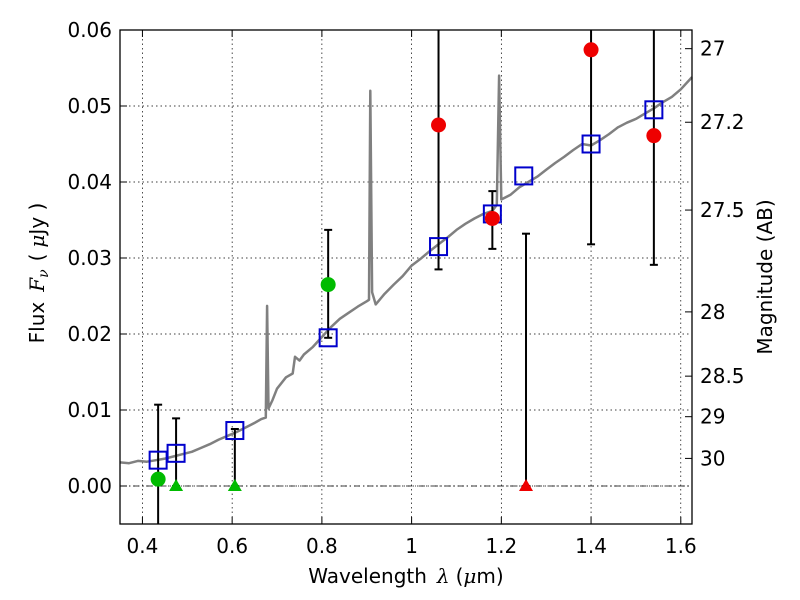 The width and height of the screenshot is (800, 600). What do you see at coordinates (322, 546) in the screenshot?
I see `x-tick-label: 0.8` at bounding box center [322, 546].